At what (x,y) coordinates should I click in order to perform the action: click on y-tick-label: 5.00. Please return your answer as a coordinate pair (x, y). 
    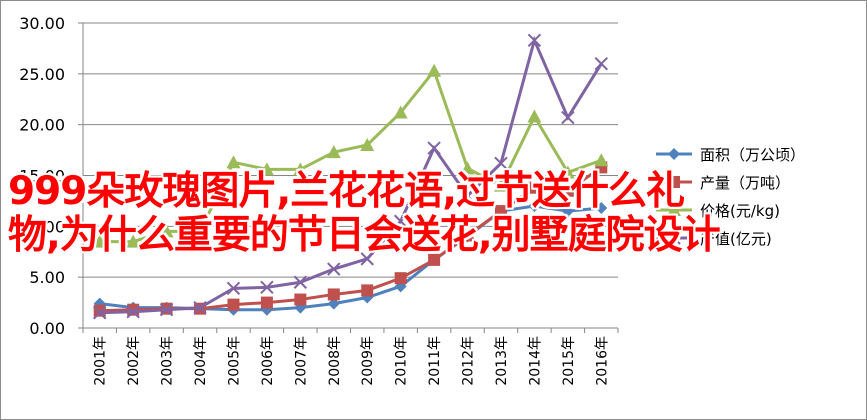
    Looking at the image, I should click on (47, 277).